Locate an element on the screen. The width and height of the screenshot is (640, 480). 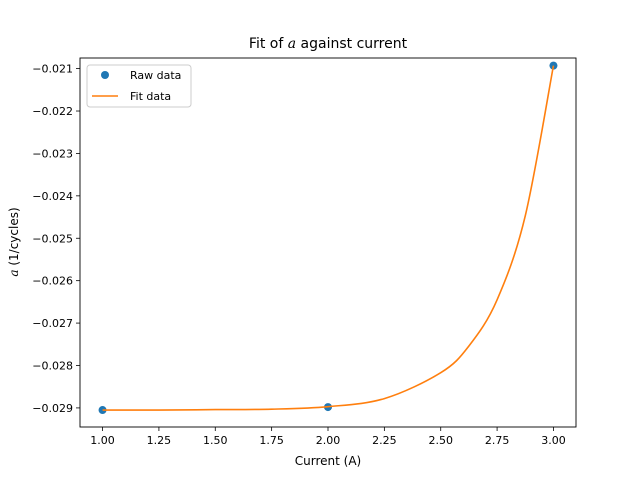
x-tick-label: 2.00 is located at coordinates (328, 440).